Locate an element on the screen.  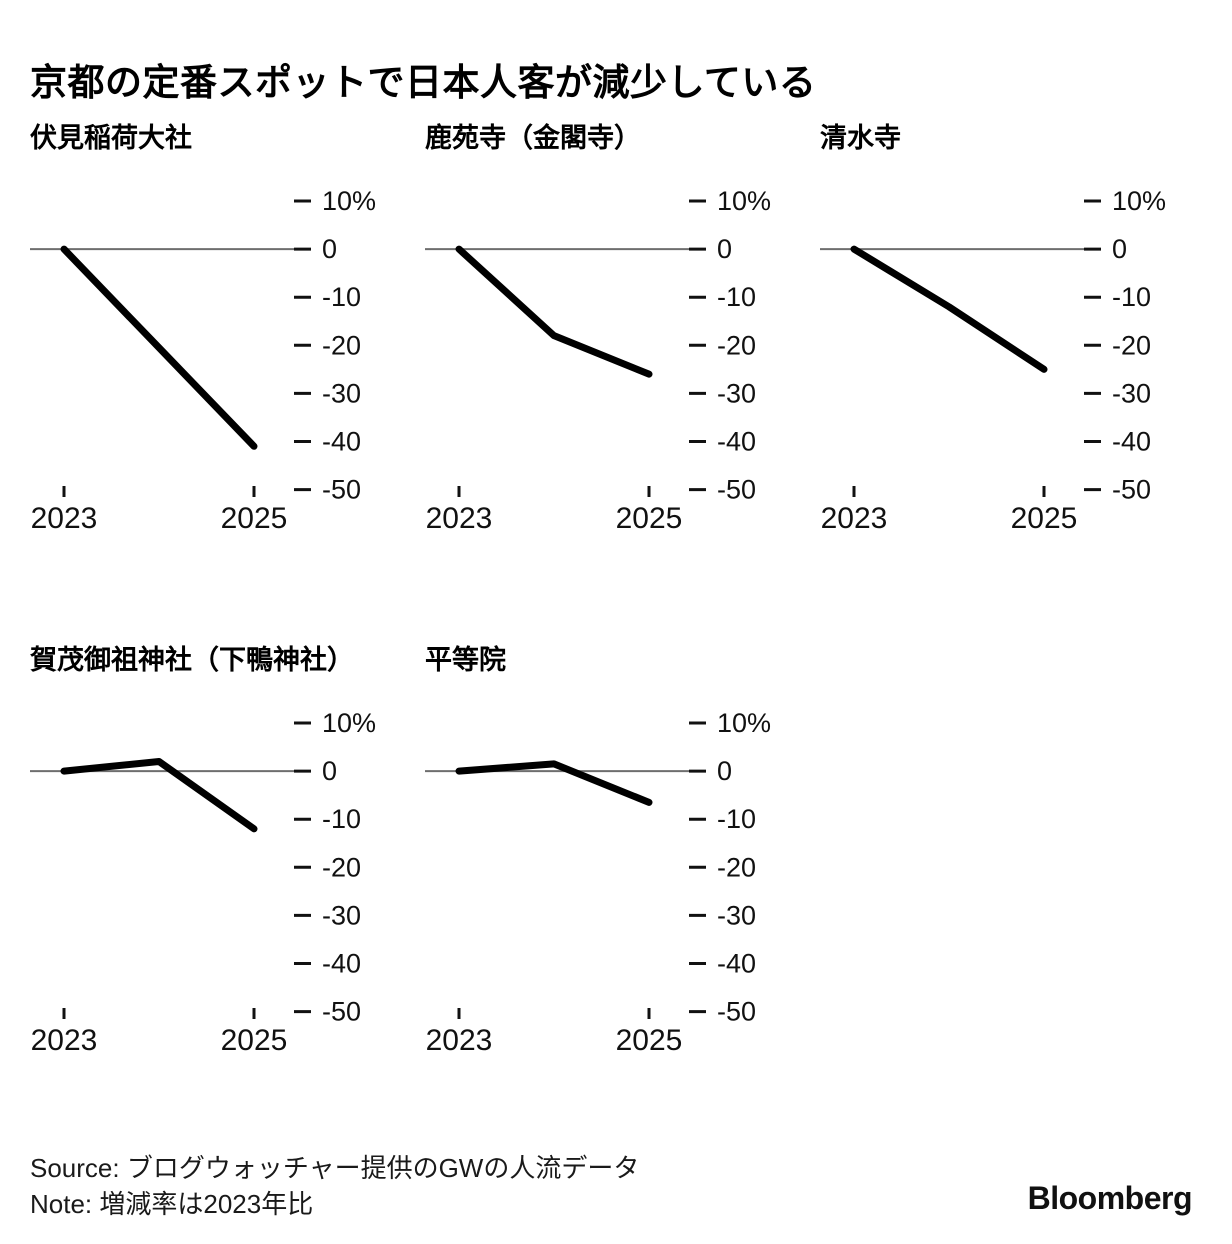
source-note: Source: ブログウォッチャー提供のGWの人流データ is located at coordinates (335, 1168).